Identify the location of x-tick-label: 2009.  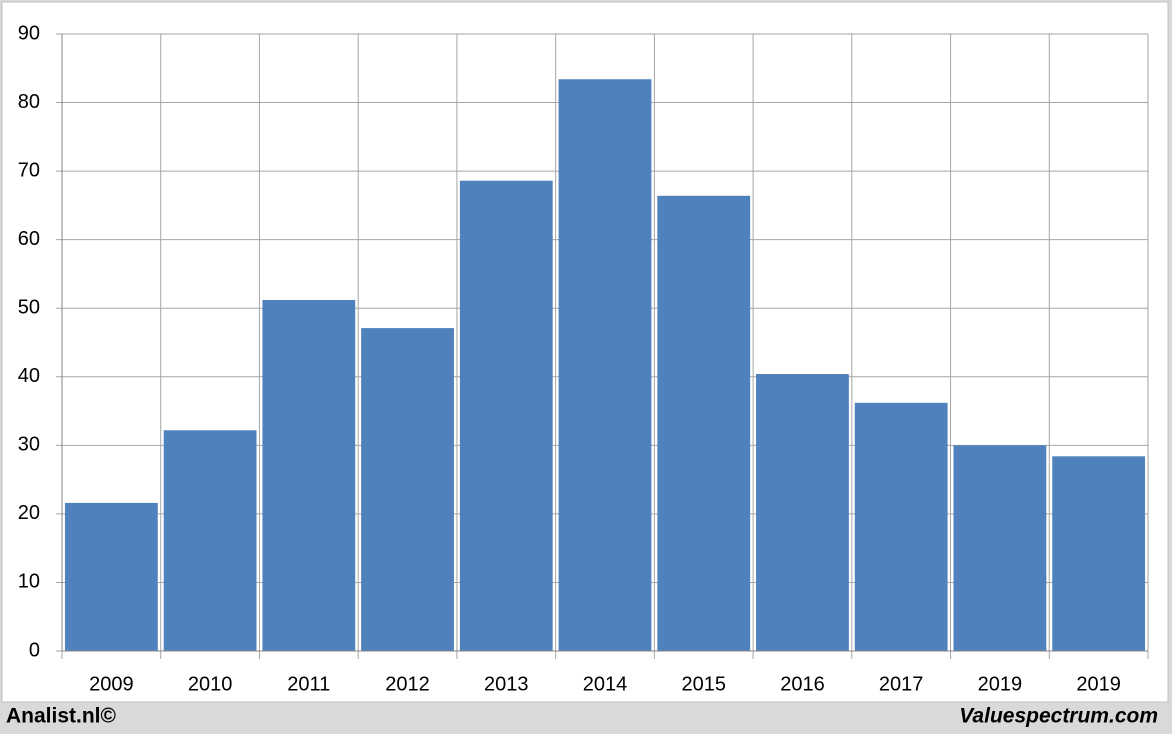
(111, 684).